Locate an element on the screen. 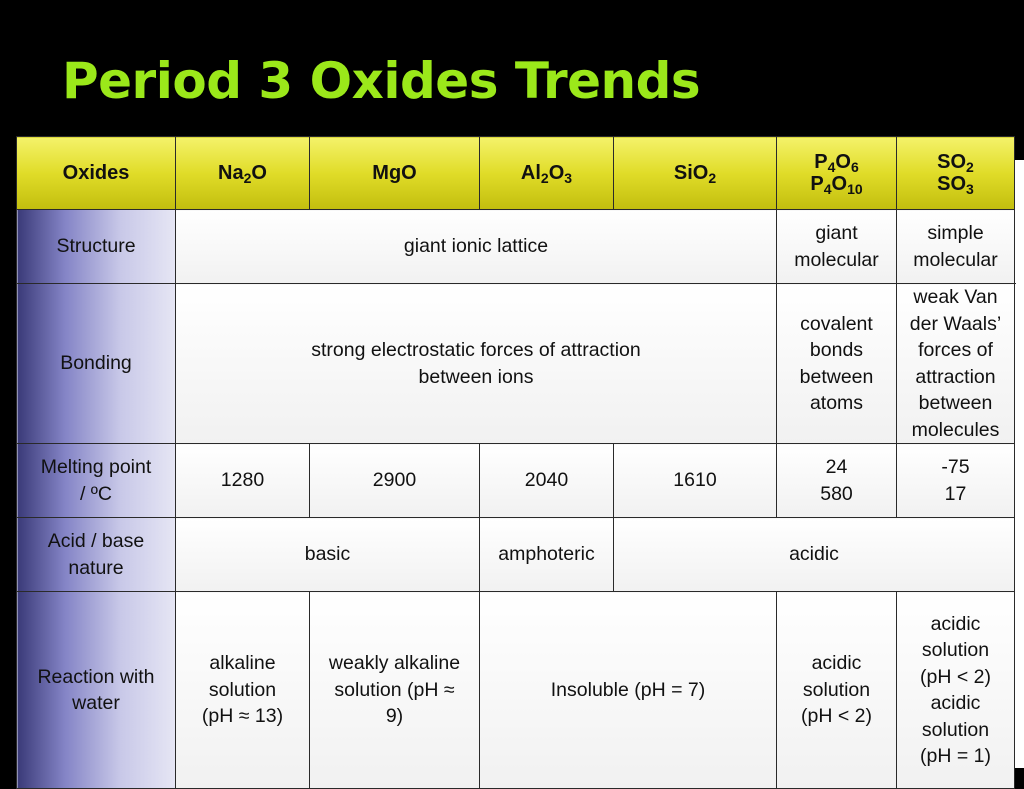 This screenshot has height=789, width=1024. water-phosphorus-oxides: acidic solution (pH < 2) is located at coordinates (836, 690).